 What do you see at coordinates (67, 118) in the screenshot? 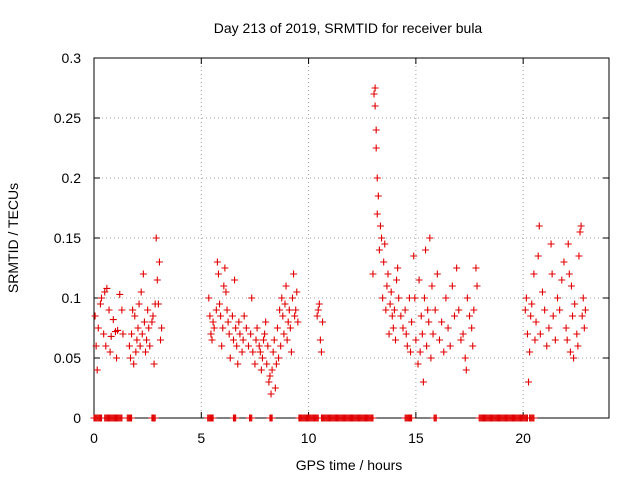
I see `y-tick-label: 0.25` at bounding box center [67, 118].